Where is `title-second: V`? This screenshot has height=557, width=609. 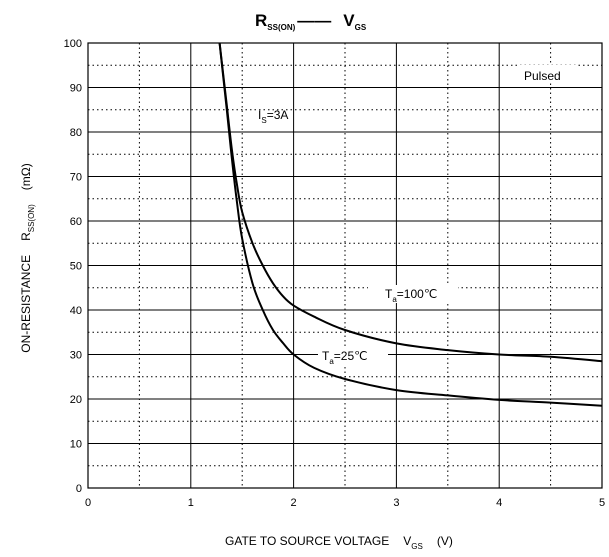
title-second: V is located at coordinates (349, 20).